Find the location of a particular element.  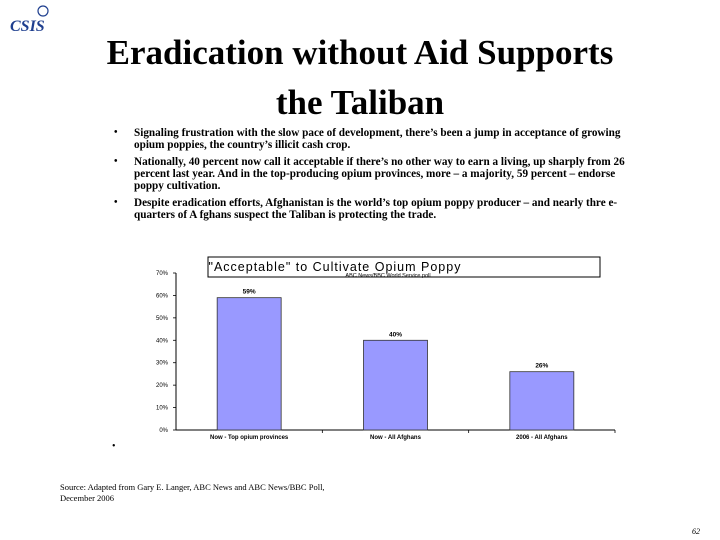

data-label: 40% is located at coordinates (395, 334).